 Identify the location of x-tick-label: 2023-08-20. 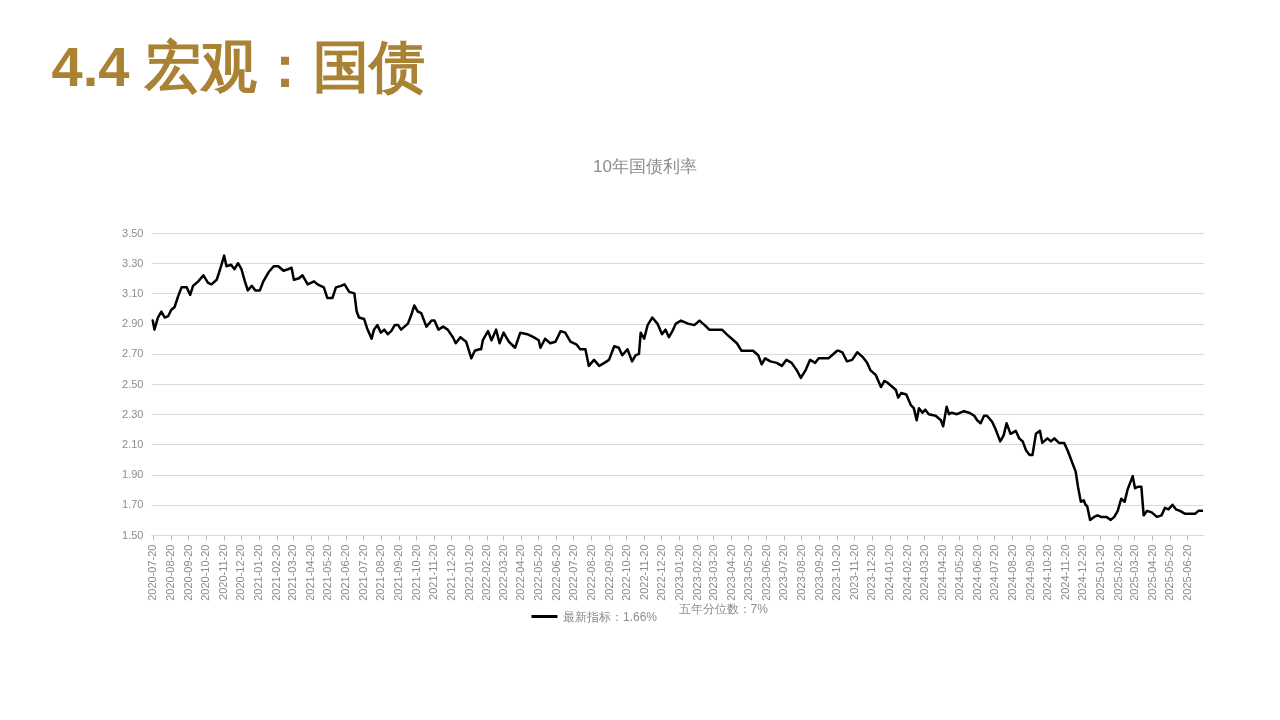
(800, 572).